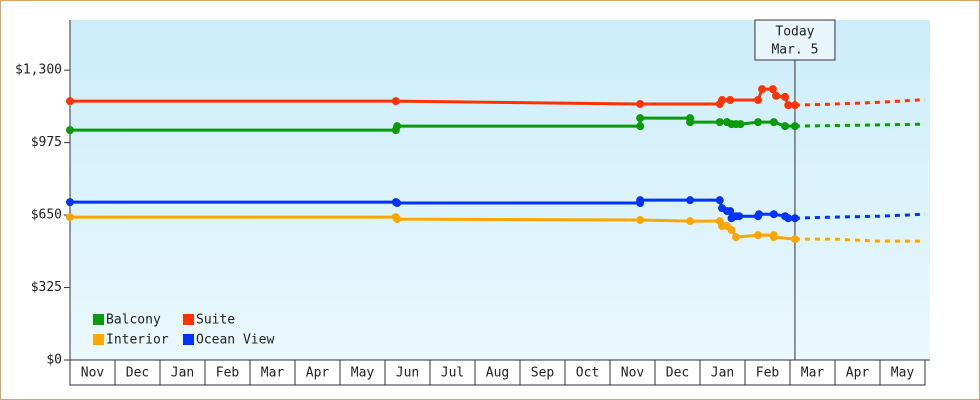  I want to click on x-tick-label: Jul, so click(452, 373).